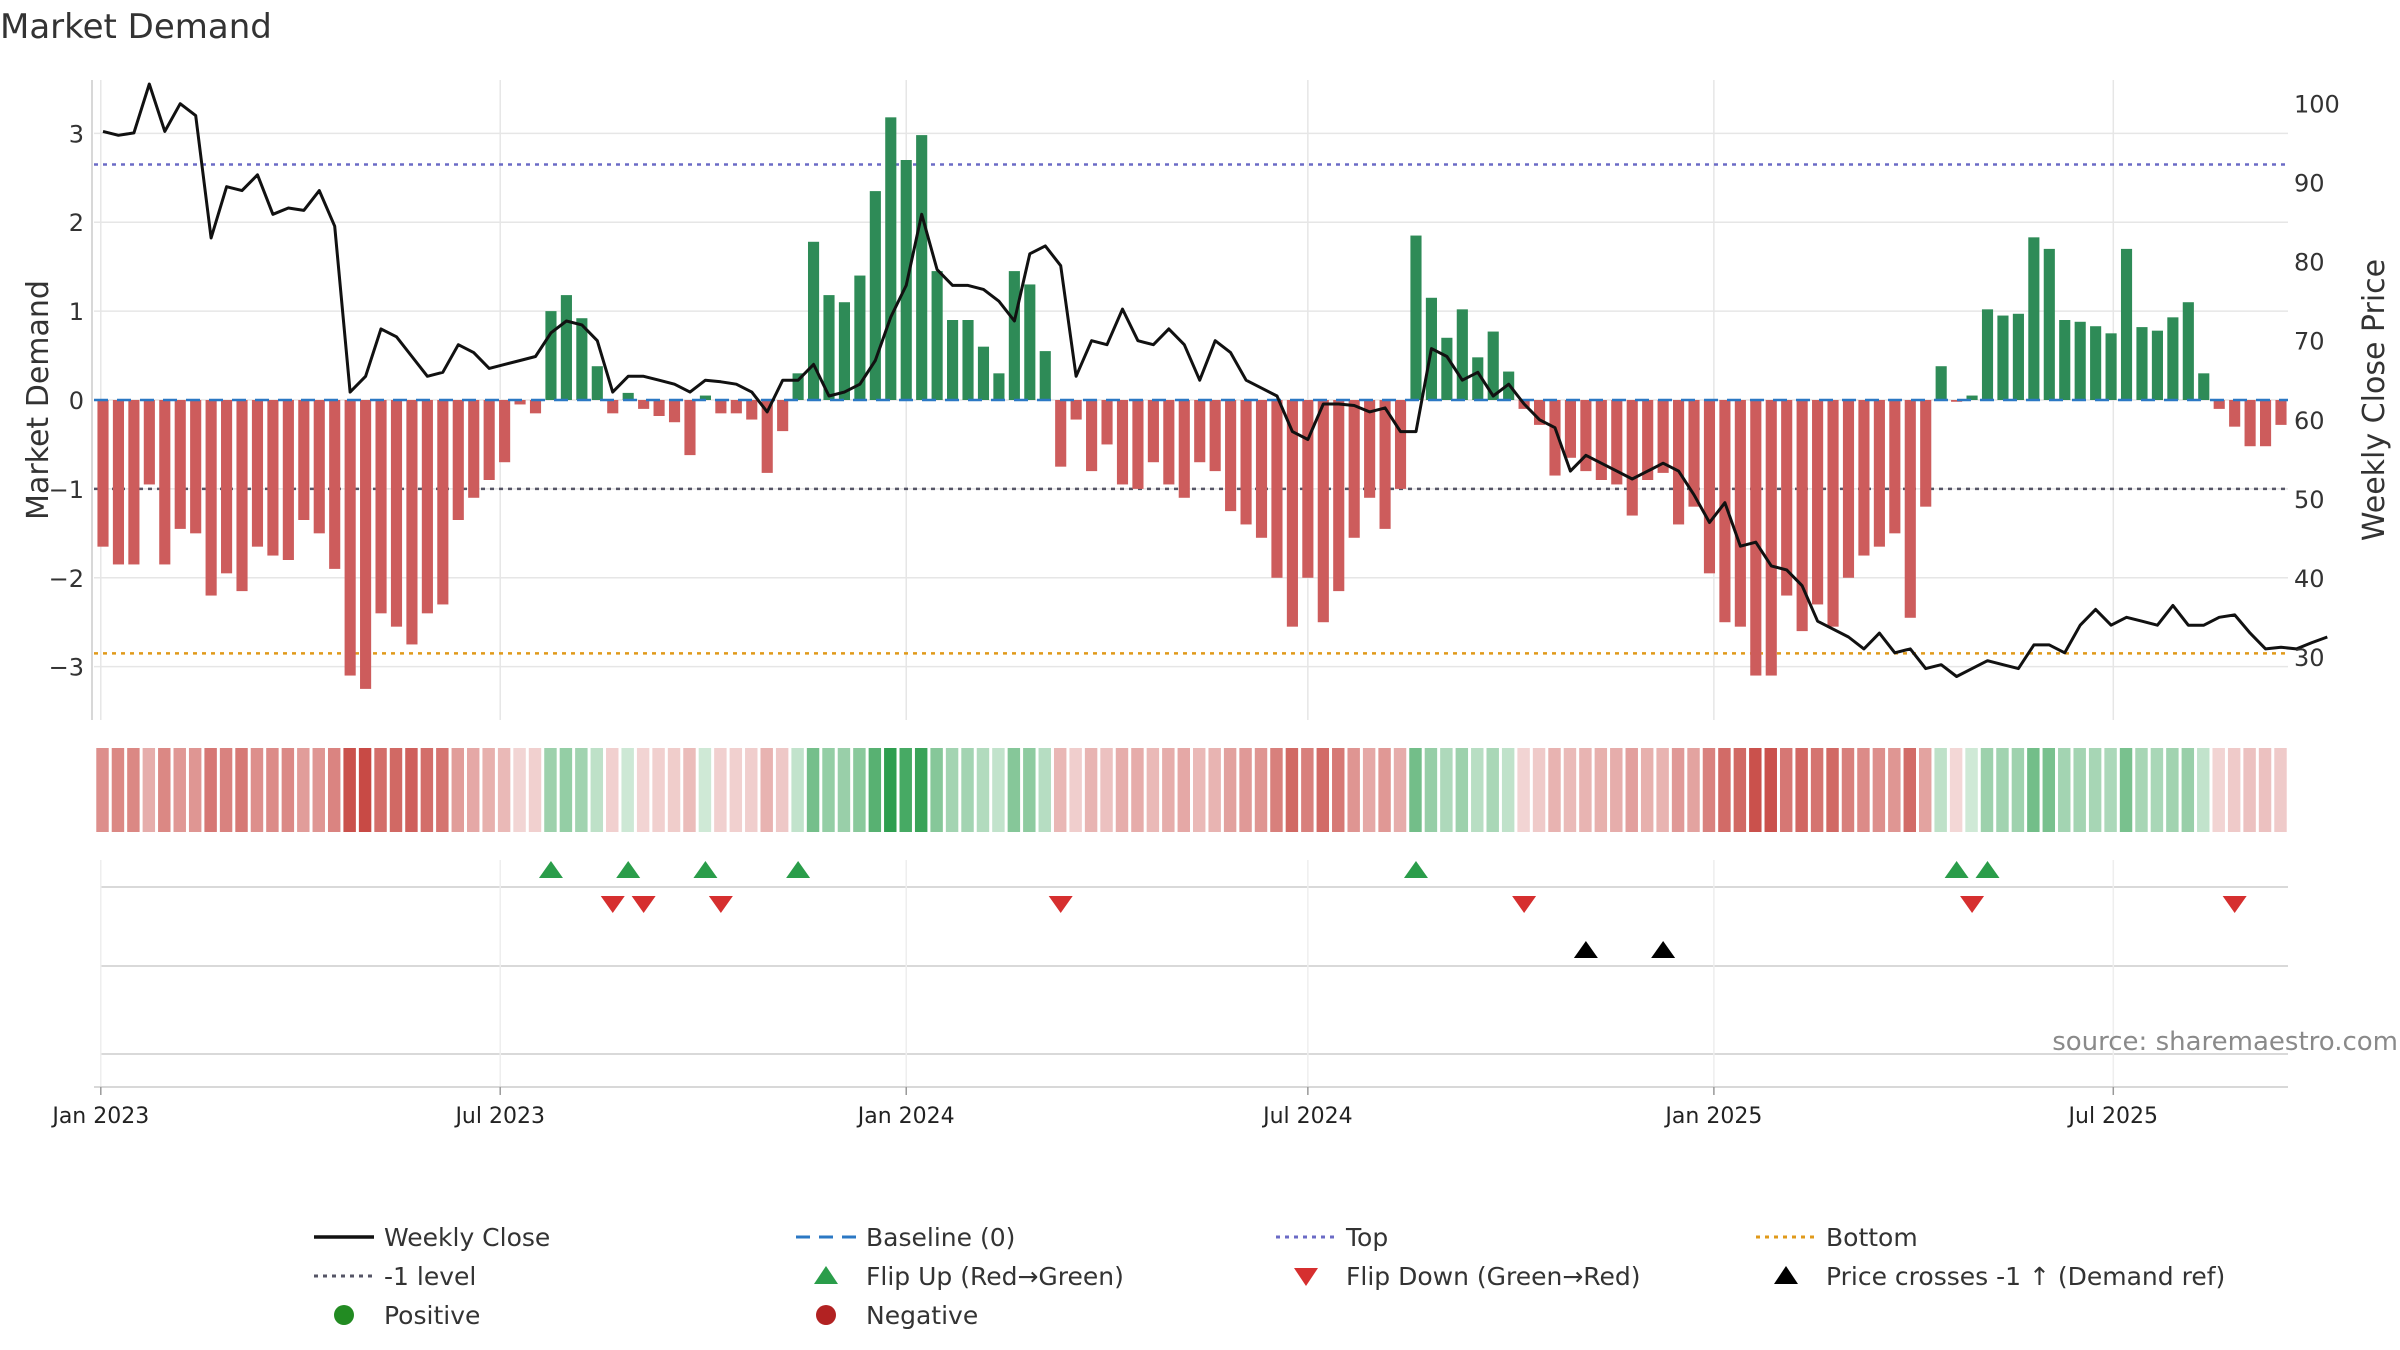  I want to click on legend-label: -1 level, so click(430, 1276).